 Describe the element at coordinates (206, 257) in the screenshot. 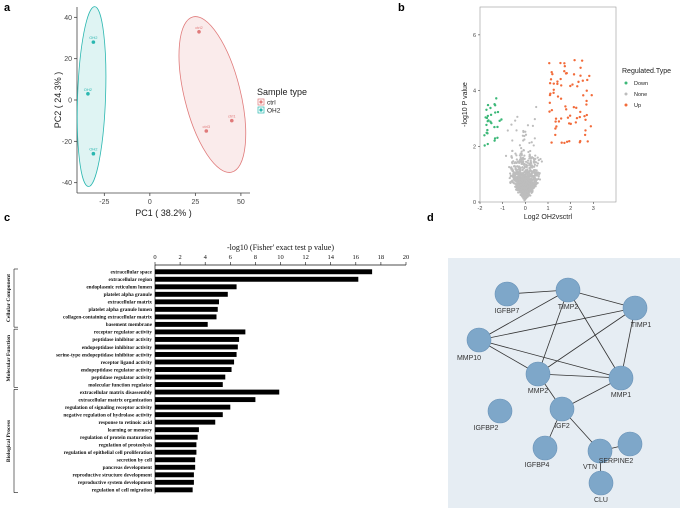

I see `x-tick-label: 4` at that location.